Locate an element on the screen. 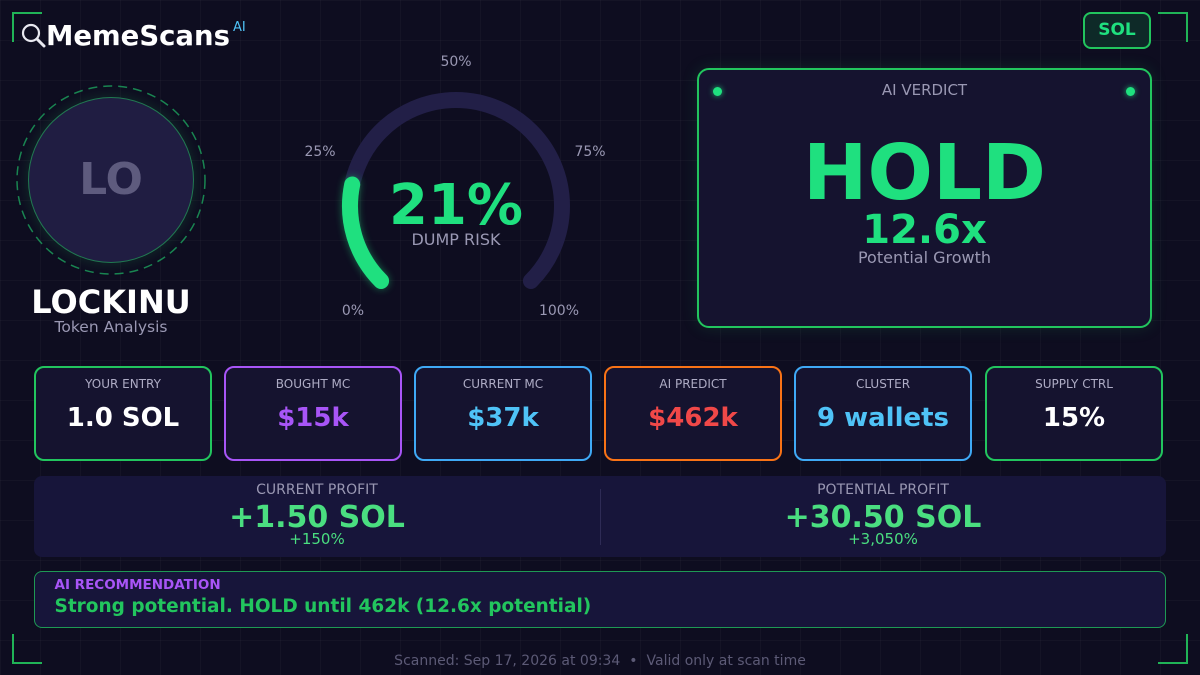 This screenshot has width=1200, height=675. dump-risk-label: DUMP RISK is located at coordinates (456, 239).